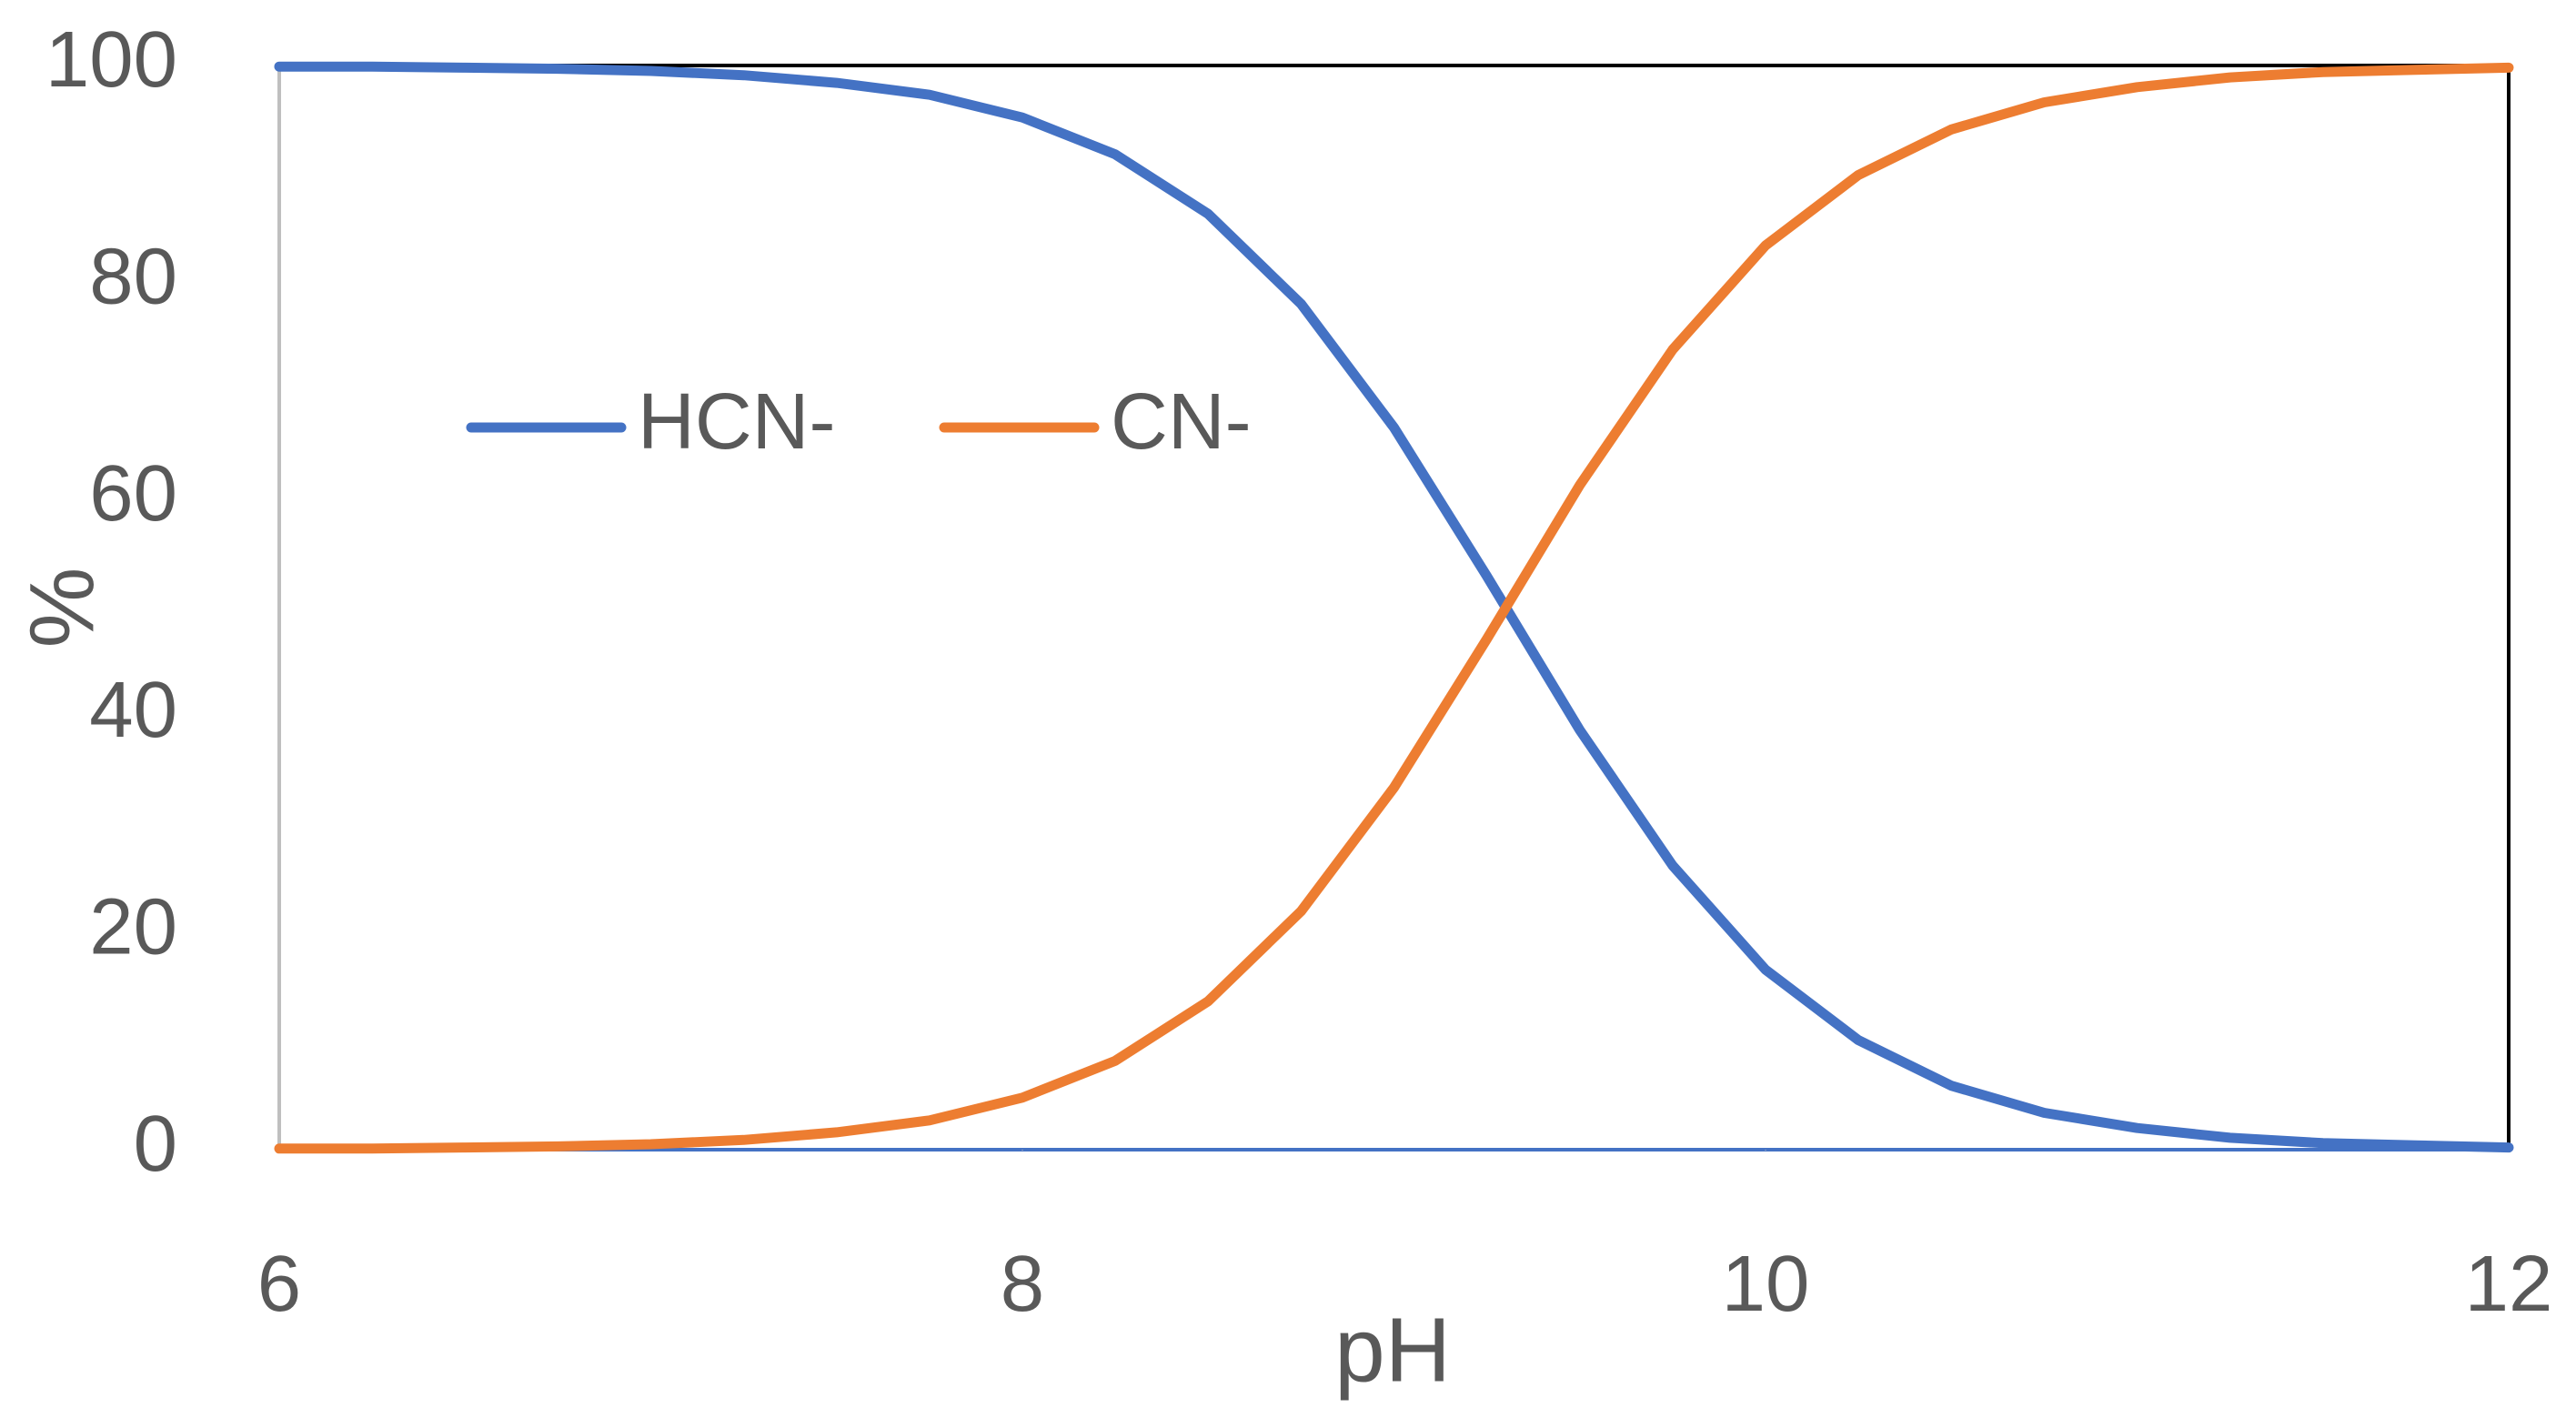 This screenshot has width=2576, height=1428. What do you see at coordinates (133, 927) in the screenshot?
I see `y-tick-label: 20` at bounding box center [133, 927].